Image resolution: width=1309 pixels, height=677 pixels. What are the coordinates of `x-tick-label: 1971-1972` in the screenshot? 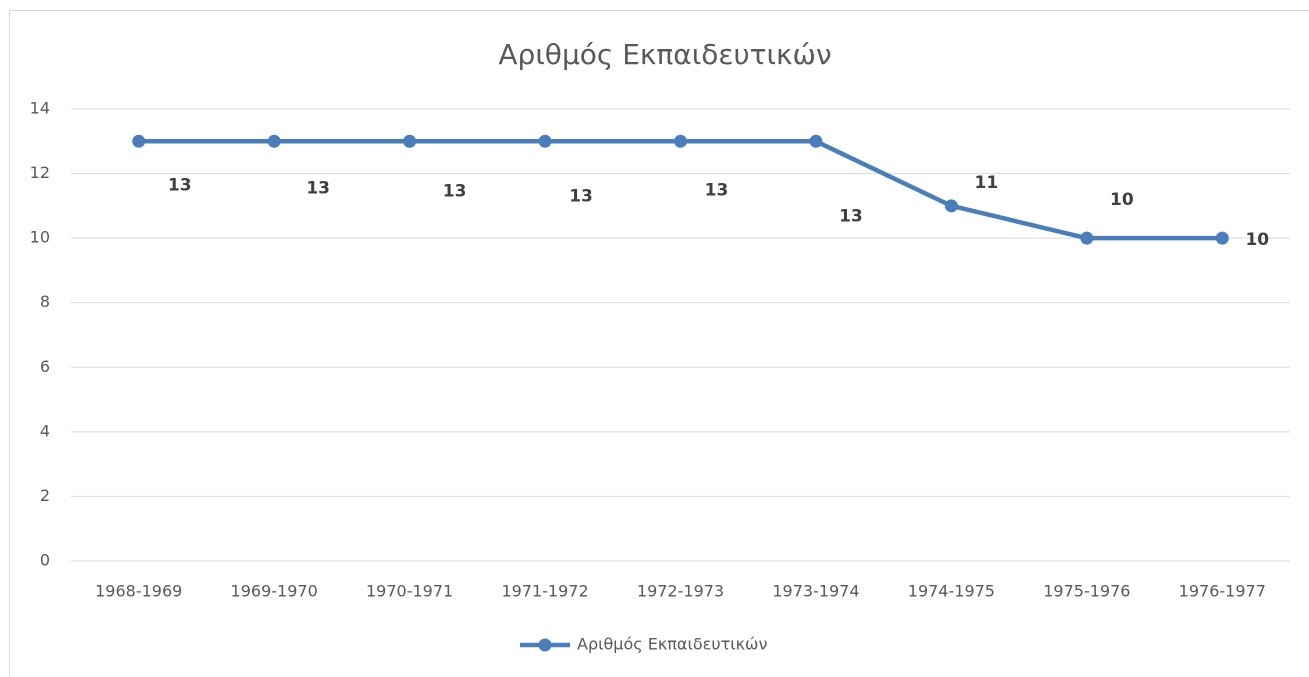 It's located at (544, 591).